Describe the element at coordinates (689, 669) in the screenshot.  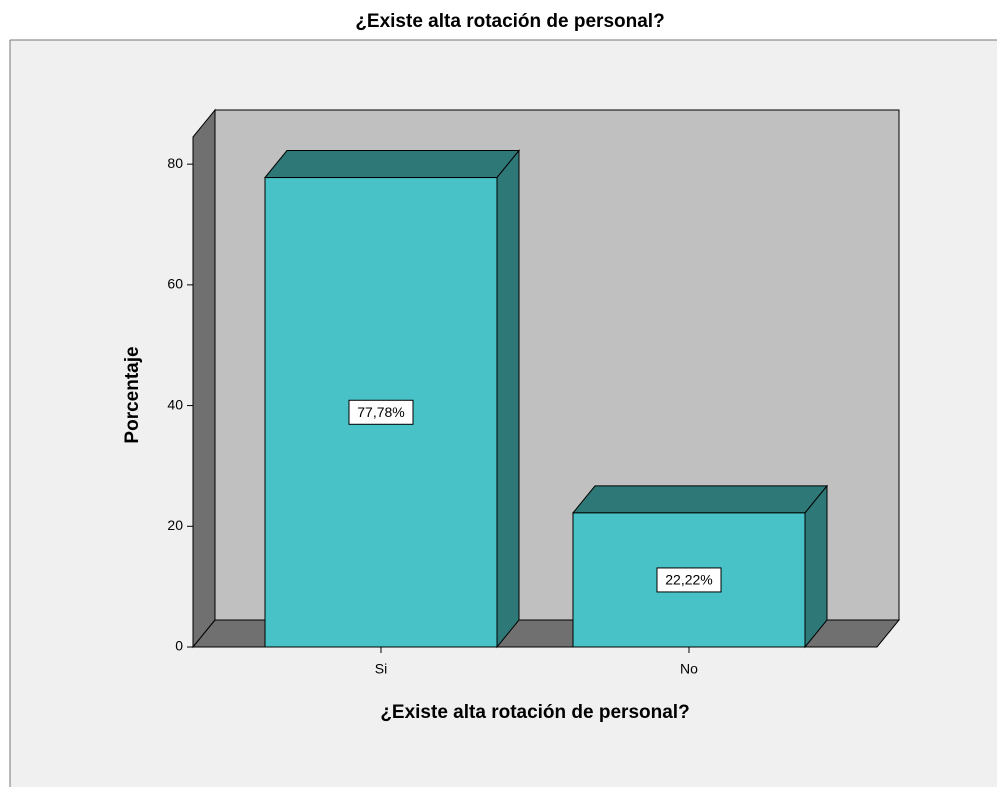
I see `x-tick-label: No` at that location.